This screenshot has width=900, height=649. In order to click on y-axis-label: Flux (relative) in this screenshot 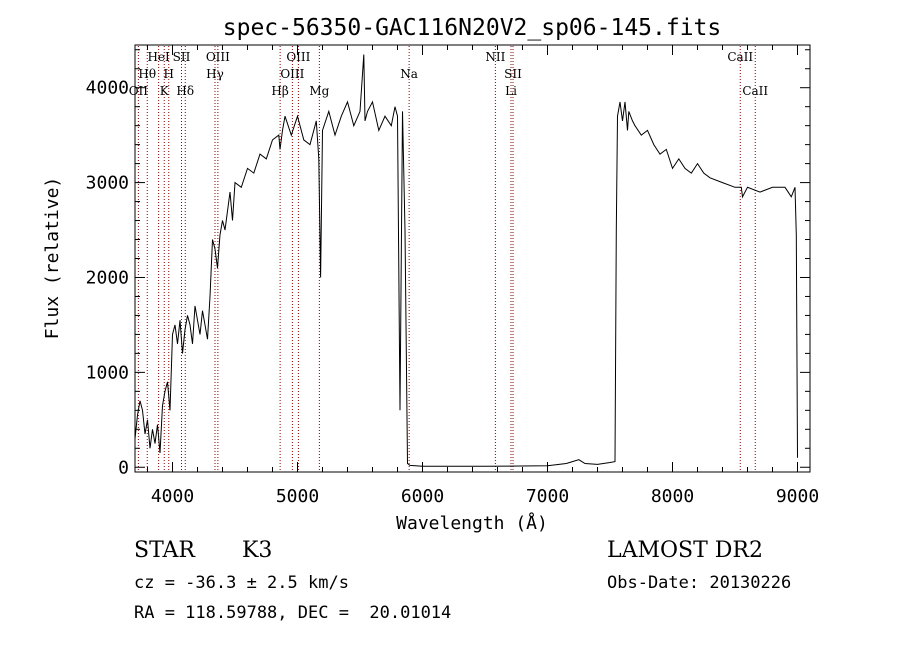, I will do `click(52, 258)`.